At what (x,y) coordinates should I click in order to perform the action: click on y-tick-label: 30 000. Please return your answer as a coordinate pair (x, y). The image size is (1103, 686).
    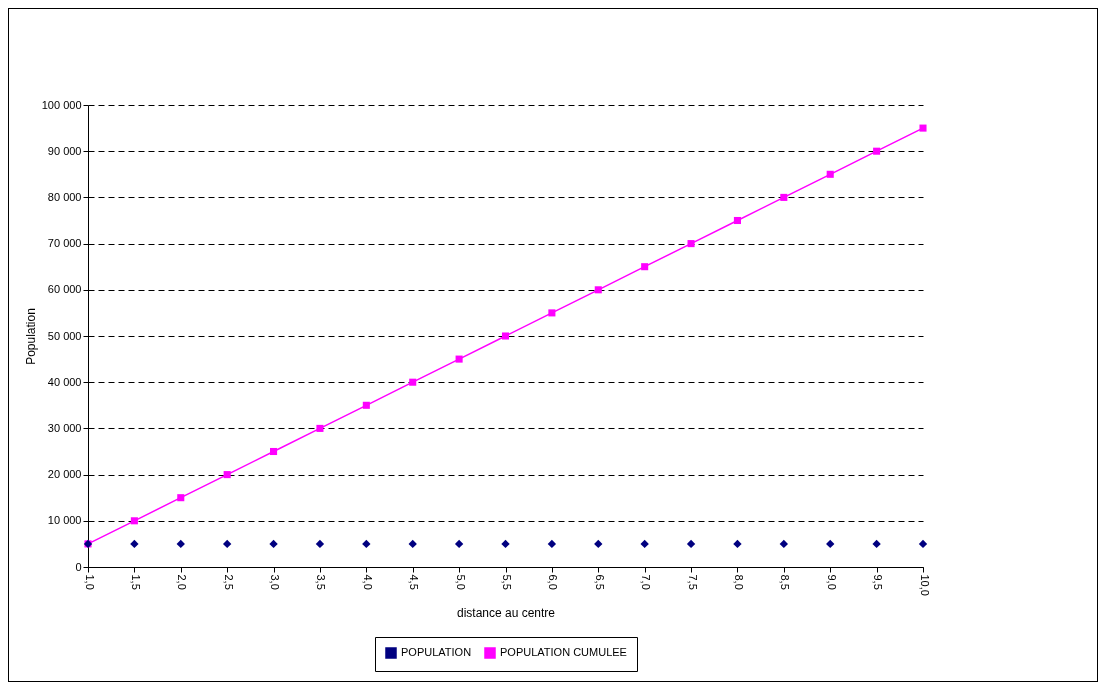
    Looking at the image, I should click on (64, 427).